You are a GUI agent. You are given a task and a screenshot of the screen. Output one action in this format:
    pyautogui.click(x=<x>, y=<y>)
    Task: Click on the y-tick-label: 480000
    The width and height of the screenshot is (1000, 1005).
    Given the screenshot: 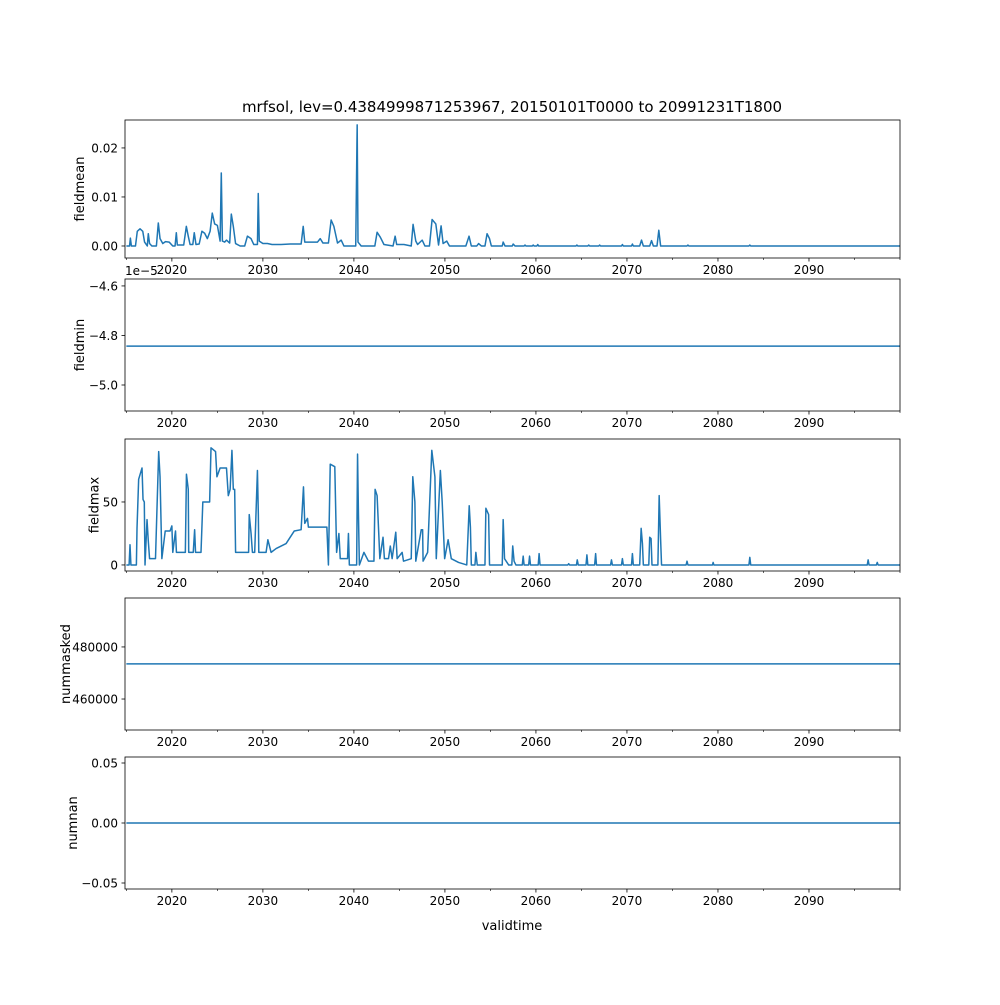 What is the action you would take?
    pyautogui.click(x=95, y=647)
    